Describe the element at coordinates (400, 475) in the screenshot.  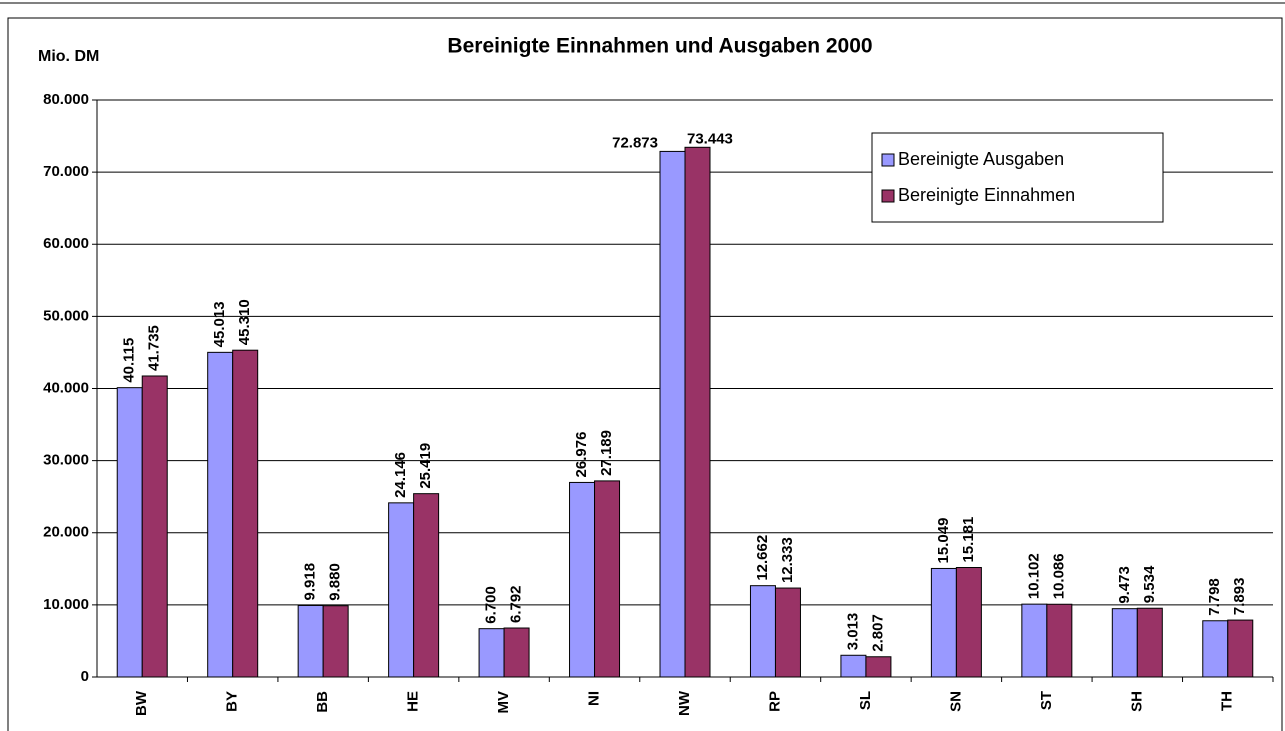
I see `value-label: 24.146` at that location.